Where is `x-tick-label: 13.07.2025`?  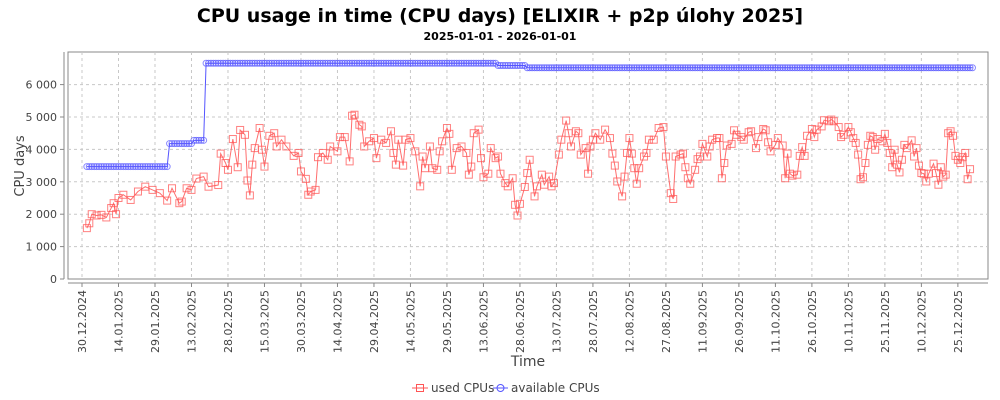
x-tick-label: 13.07.2025 is located at coordinates (556, 321).